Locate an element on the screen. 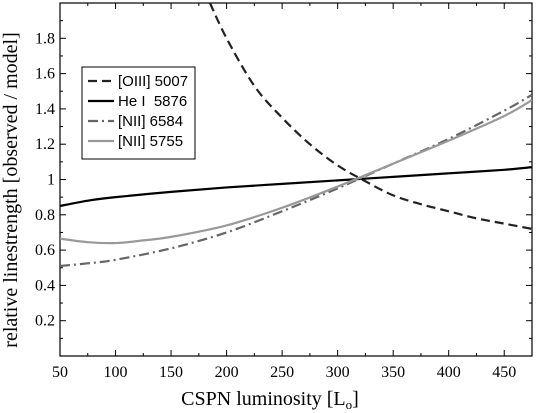 Image resolution: width=537 pixels, height=413 pixels. y-tick-label: 0.6 is located at coordinates (45, 250).